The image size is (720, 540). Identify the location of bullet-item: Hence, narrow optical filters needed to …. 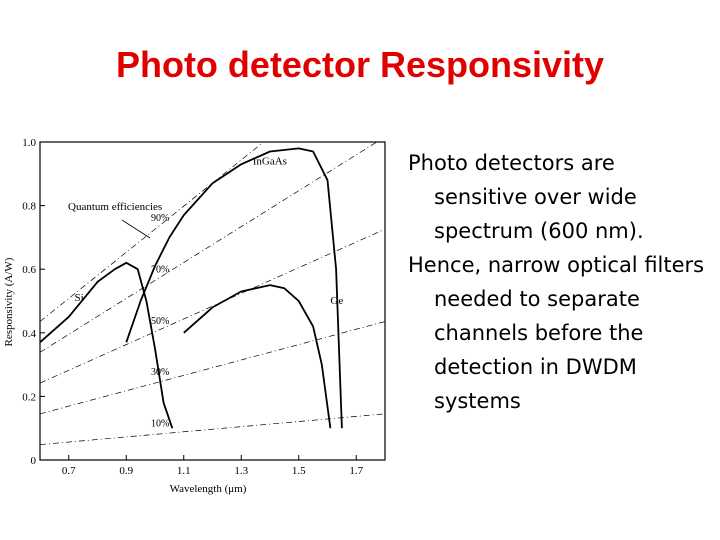
(556, 333).